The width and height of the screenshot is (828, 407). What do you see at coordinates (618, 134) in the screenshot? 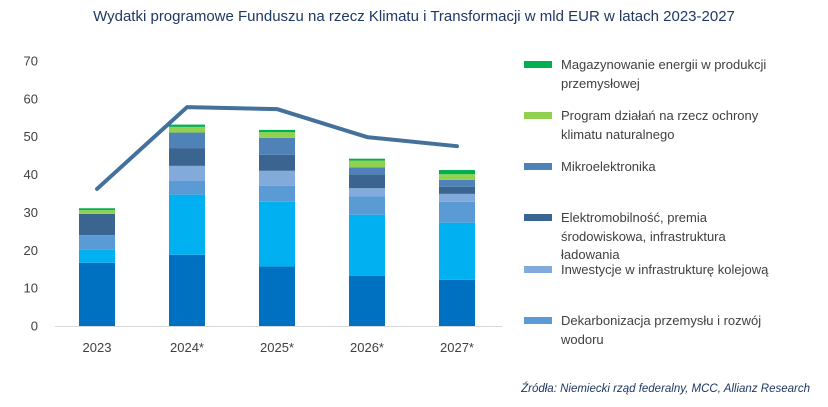
I see `legend-label: klimatu naturalnego` at bounding box center [618, 134].